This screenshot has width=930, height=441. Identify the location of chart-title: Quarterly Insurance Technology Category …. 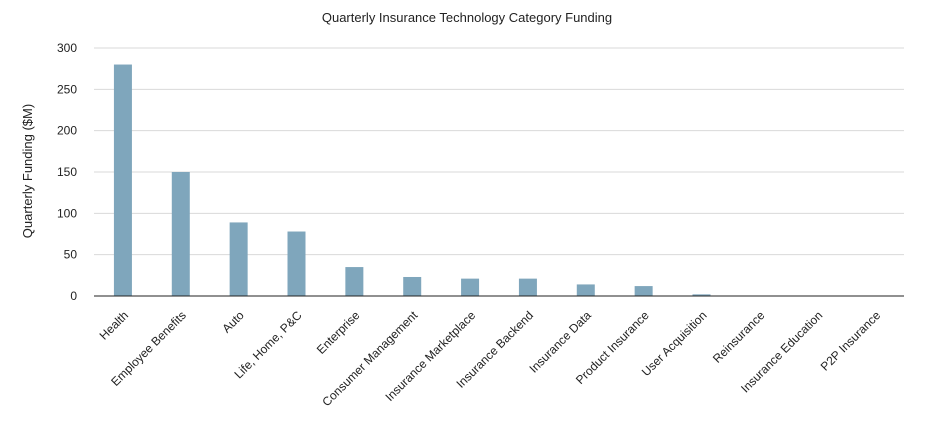
(467, 17).